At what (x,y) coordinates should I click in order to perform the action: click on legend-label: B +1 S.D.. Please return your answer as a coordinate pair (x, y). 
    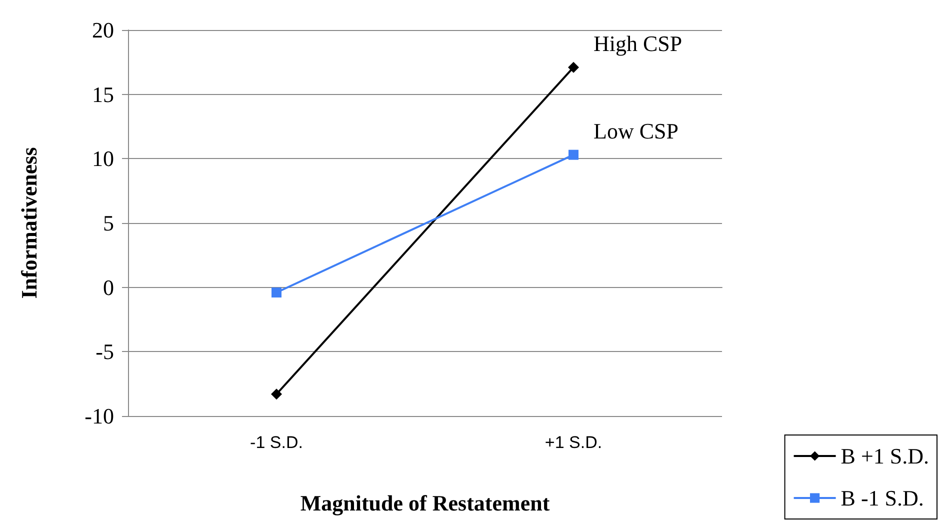
    Looking at the image, I should click on (885, 456).